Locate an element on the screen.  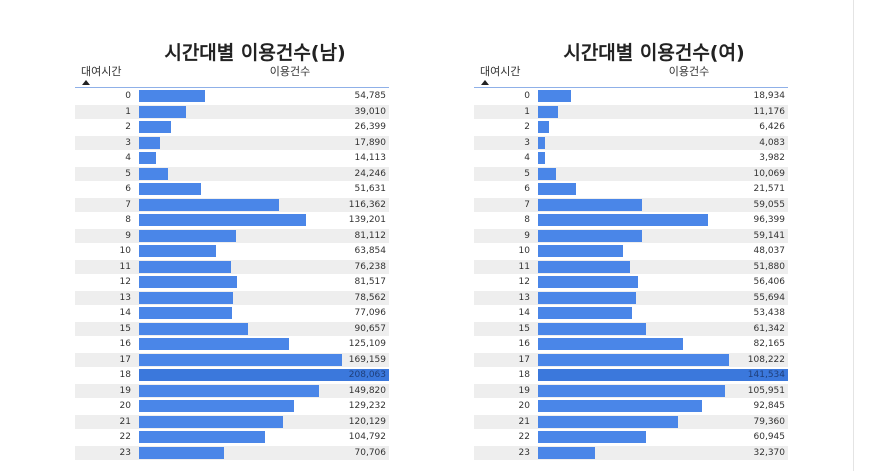
table-row: 17 169,159 is located at coordinates (232, 359).